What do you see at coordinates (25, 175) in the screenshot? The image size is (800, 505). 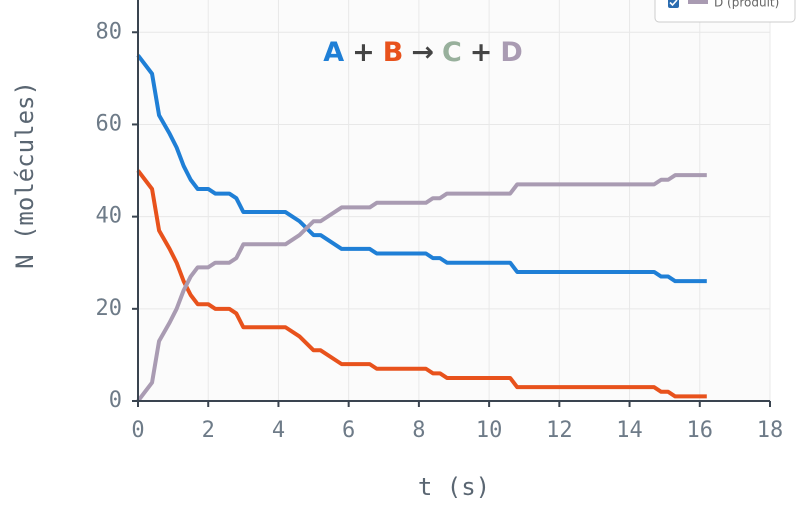 I see `y-axis-label: N (molécules)` at bounding box center [25, 175].